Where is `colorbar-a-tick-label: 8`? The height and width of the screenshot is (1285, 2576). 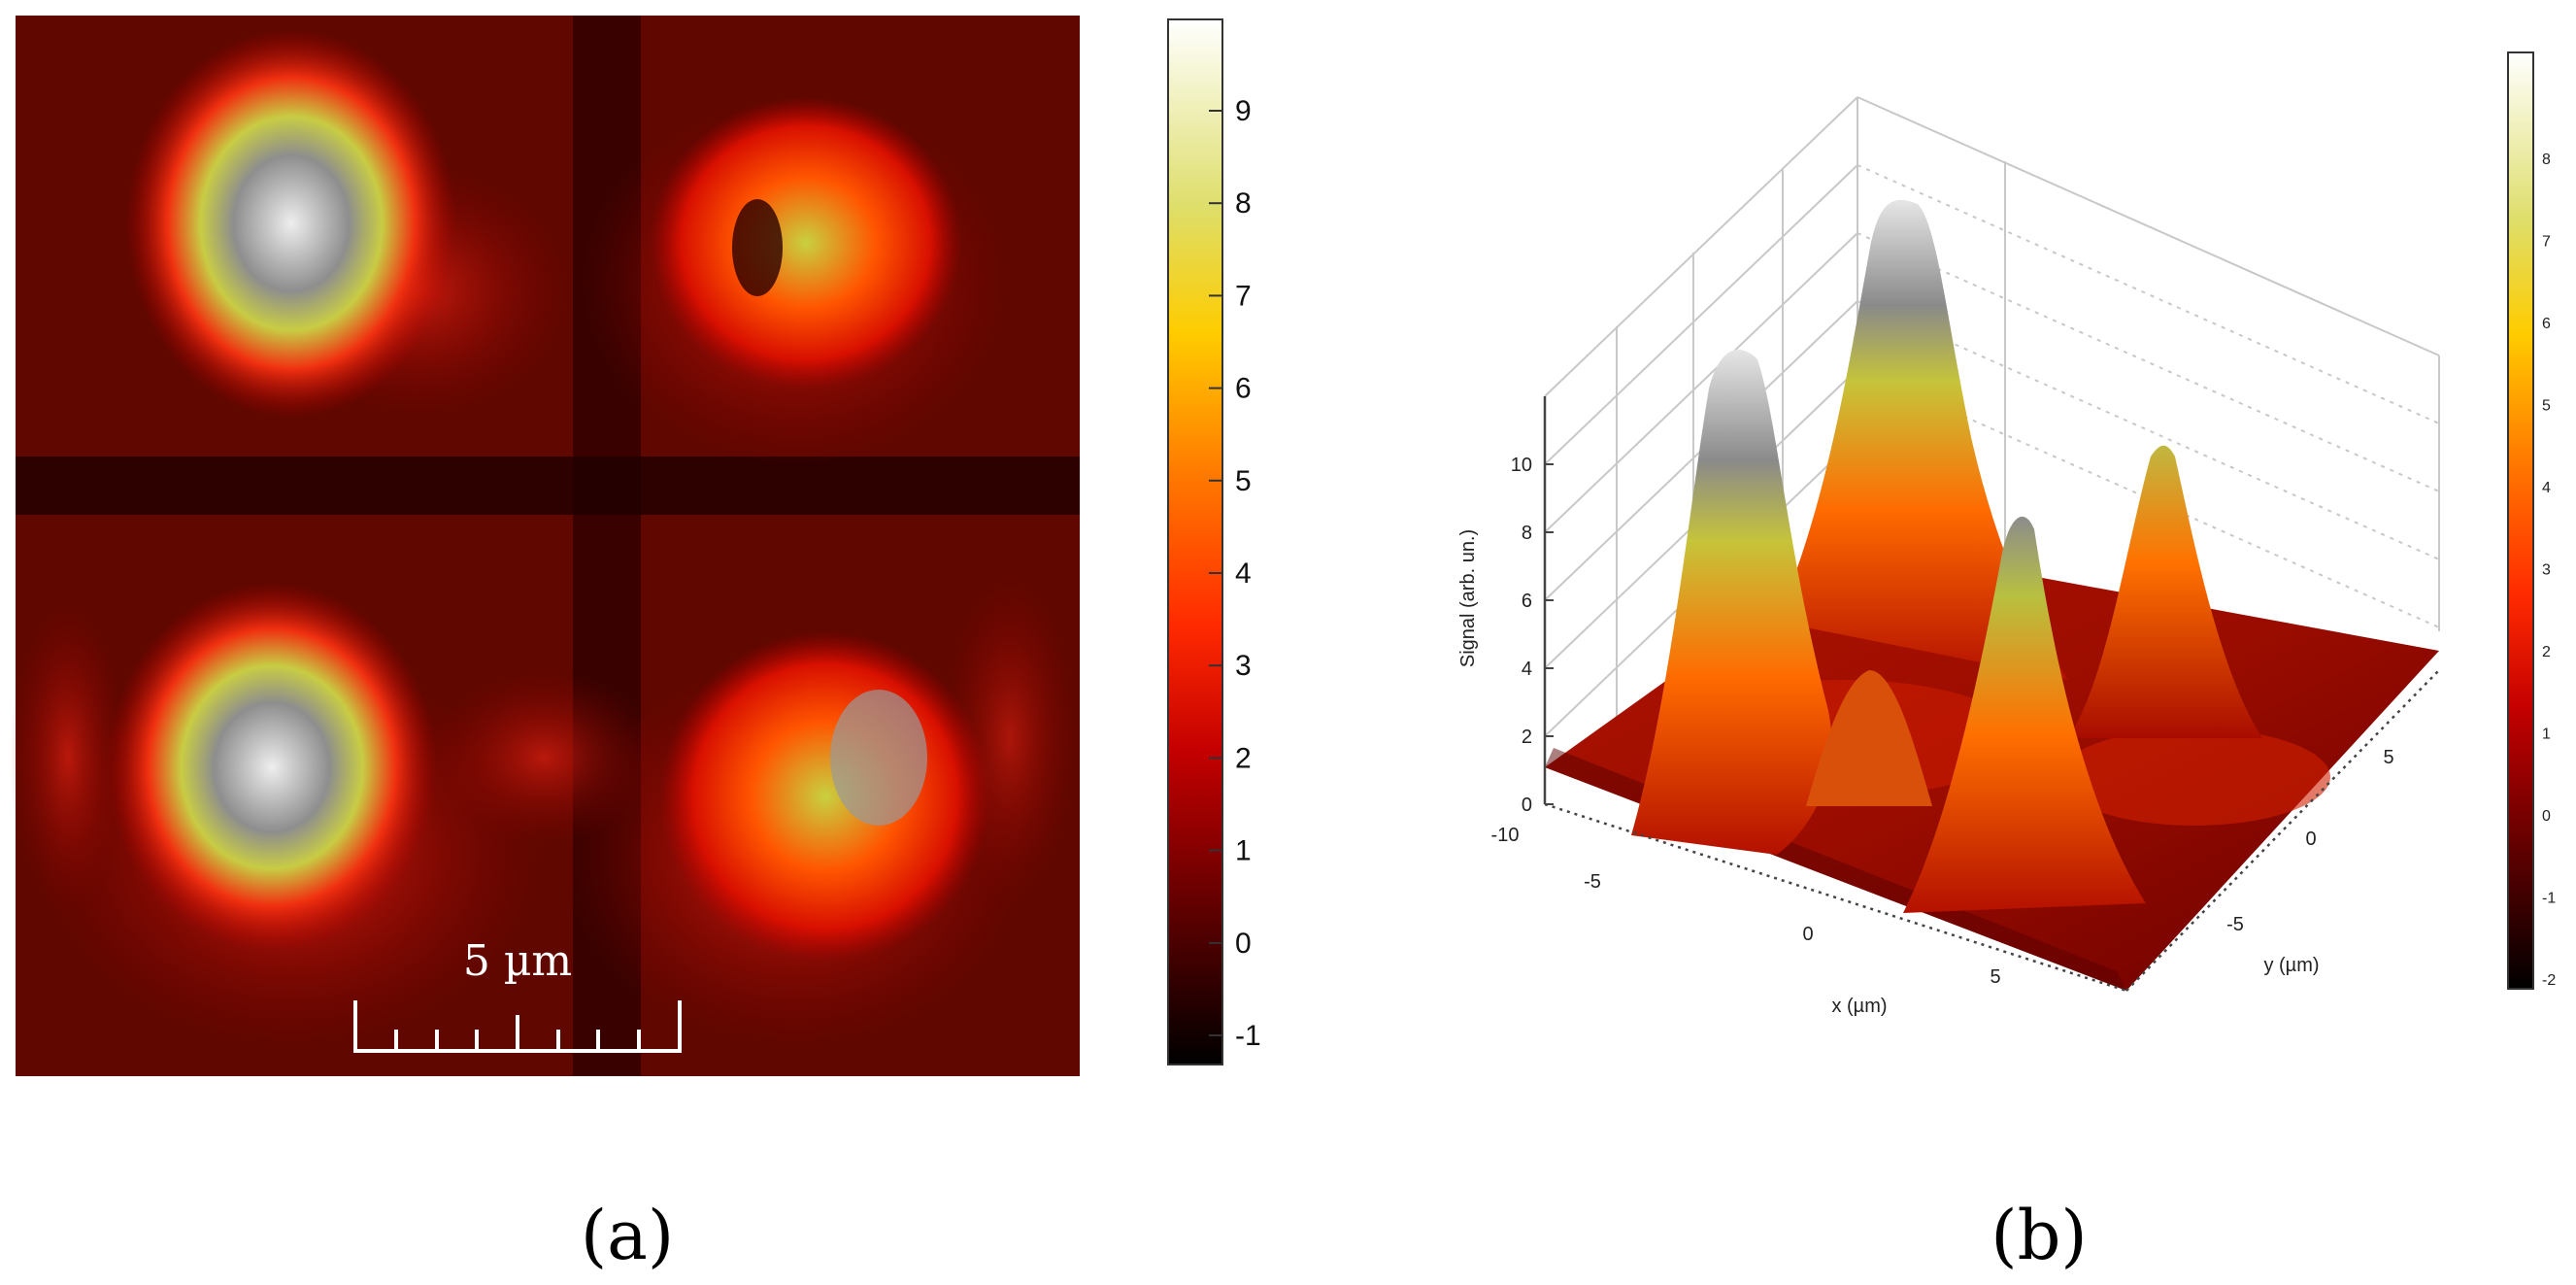
colorbar-a-tick-label: 8 is located at coordinates (1243, 203).